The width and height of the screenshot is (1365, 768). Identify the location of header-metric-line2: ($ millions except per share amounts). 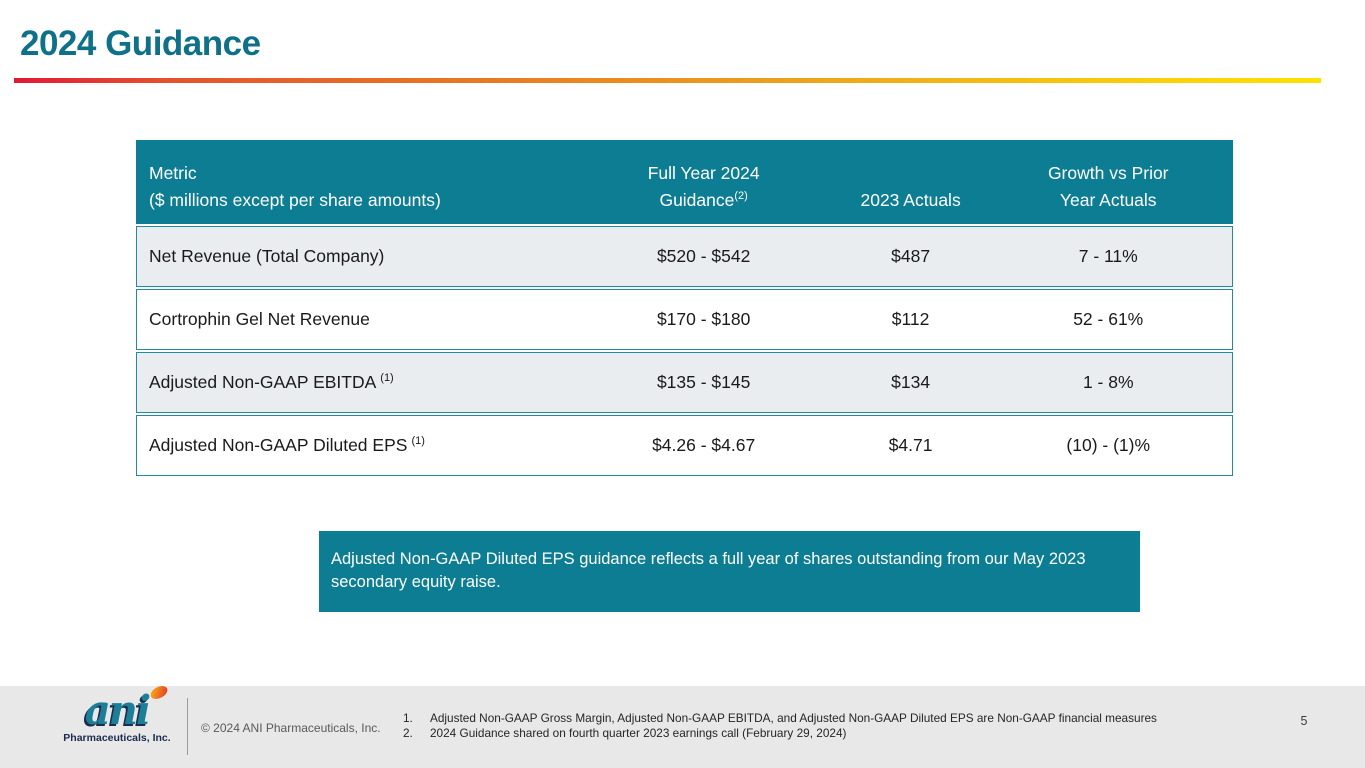
(295, 199).